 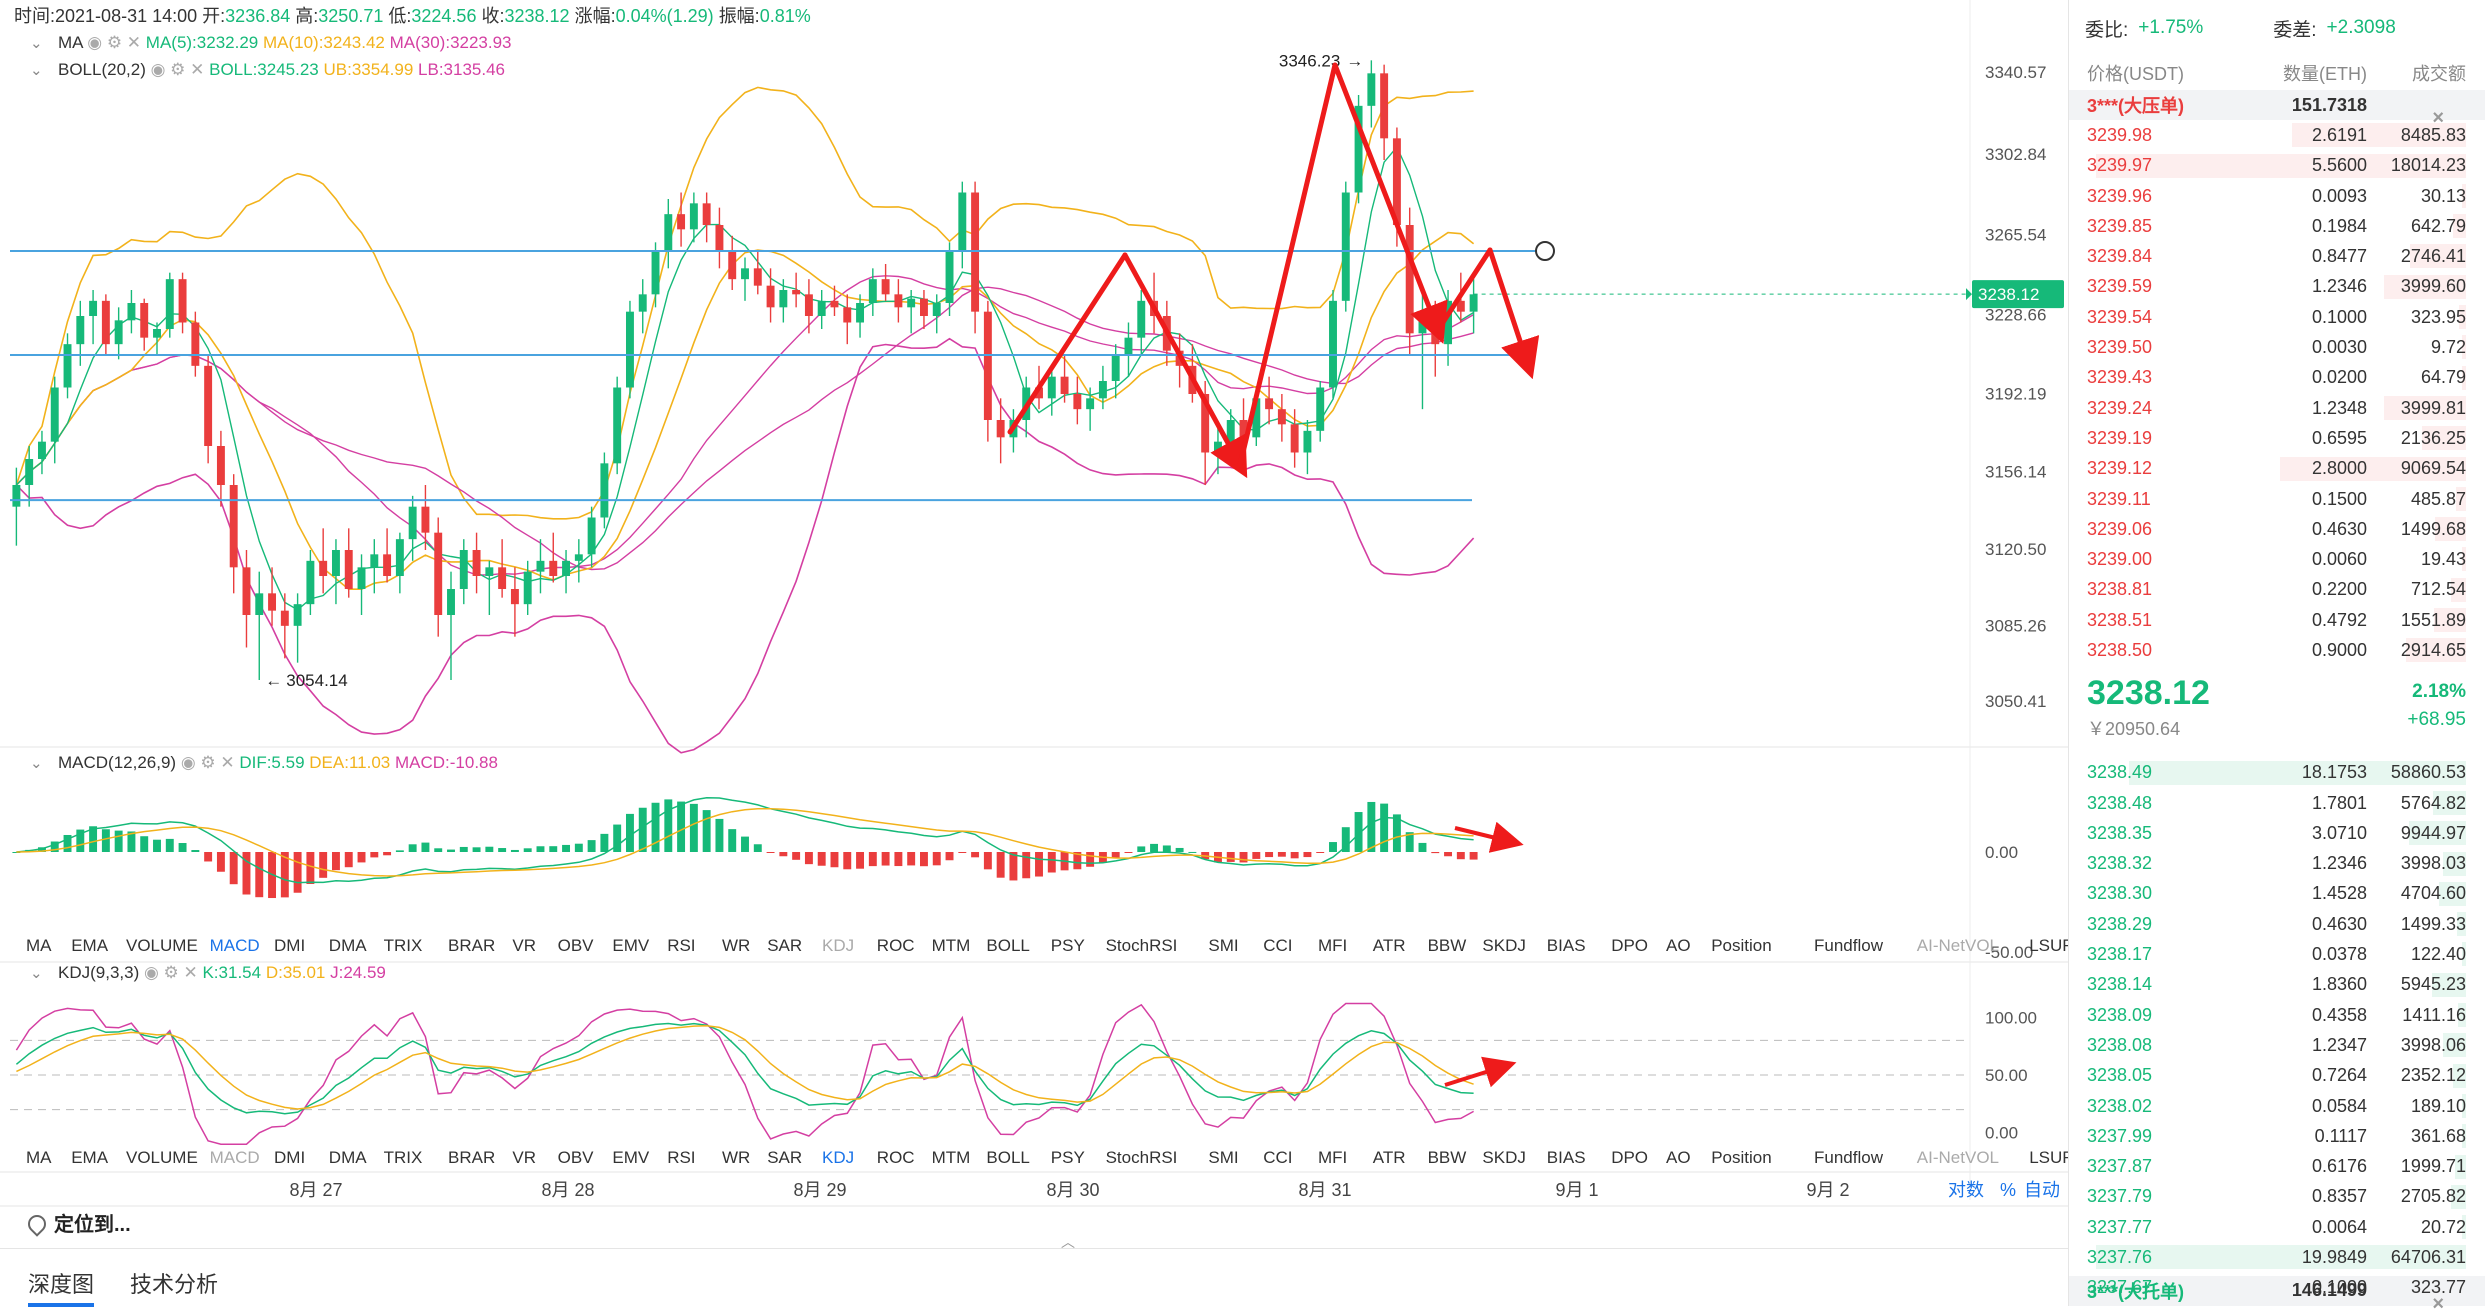 I want to click on bid-row: 3237.76 19.9849 64706.31, so click(x=2277, y=1257).